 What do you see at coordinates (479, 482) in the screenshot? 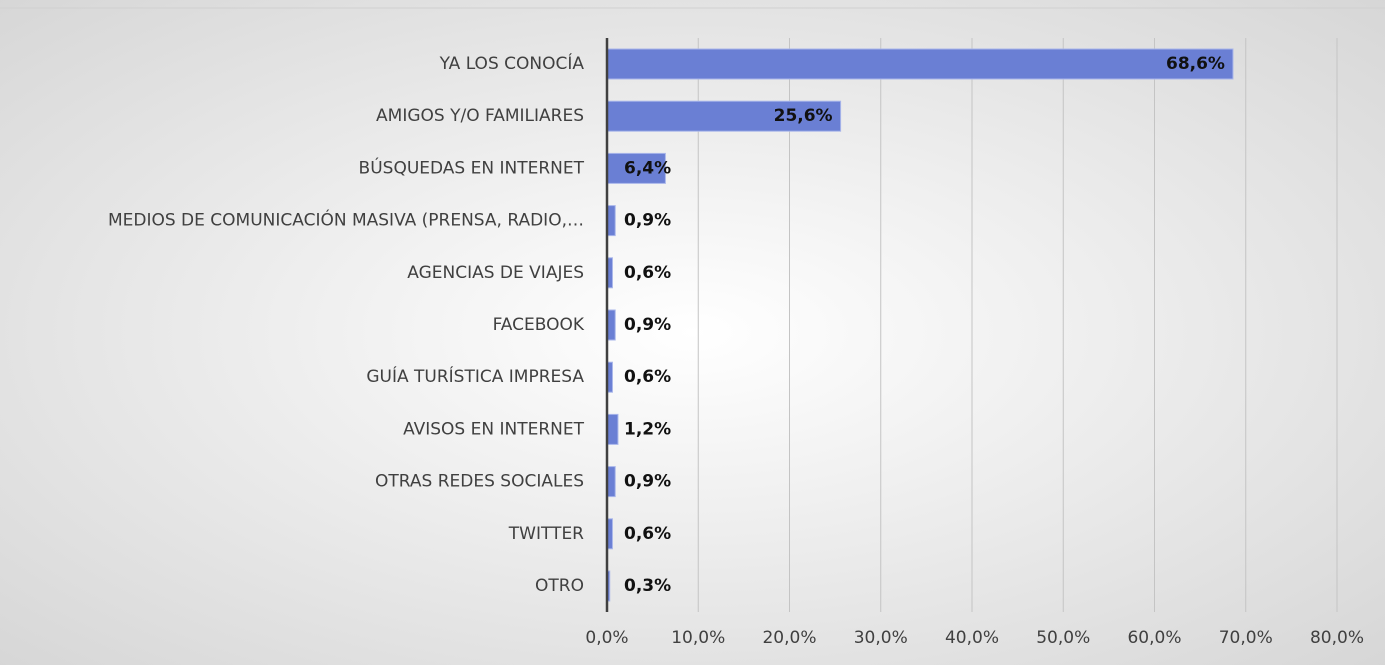
I see `category-label: OTRAS REDES SOCIALES` at bounding box center [479, 482].